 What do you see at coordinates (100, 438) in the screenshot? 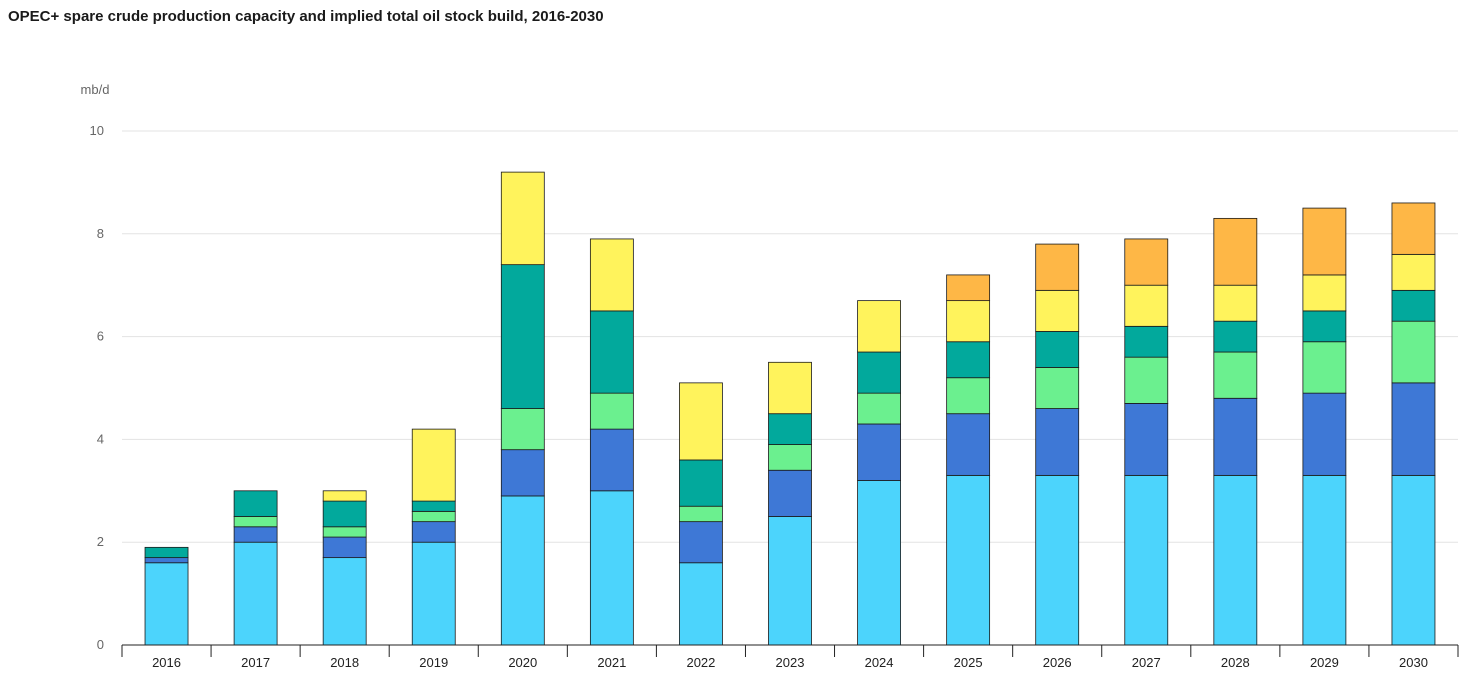
I see `y-tick-label: 4` at bounding box center [100, 438].